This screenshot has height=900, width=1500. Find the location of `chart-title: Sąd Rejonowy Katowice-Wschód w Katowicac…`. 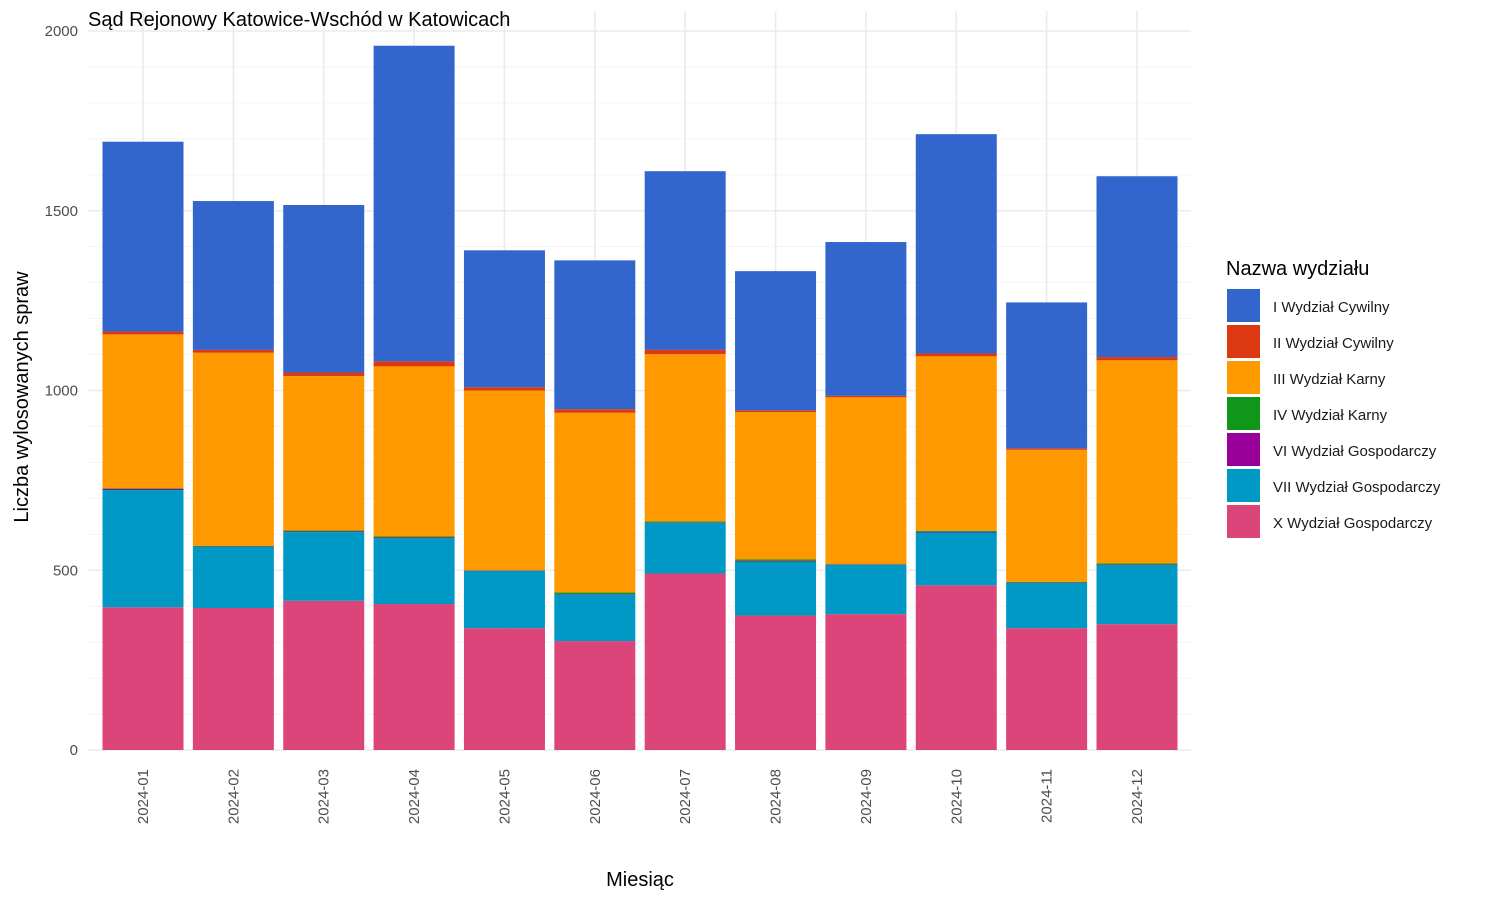

chart-title: Sąd Rejonowy Katowice-Wschód w Katowicac… is located at coordinates (299, 20).